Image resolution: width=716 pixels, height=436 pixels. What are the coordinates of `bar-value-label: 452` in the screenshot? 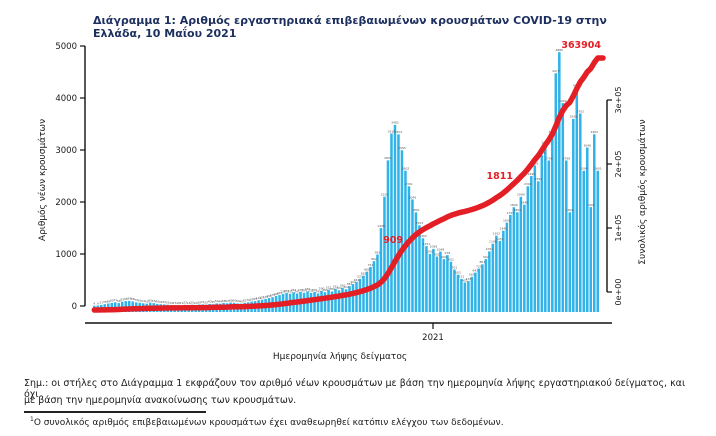 It's located at (465, 280).